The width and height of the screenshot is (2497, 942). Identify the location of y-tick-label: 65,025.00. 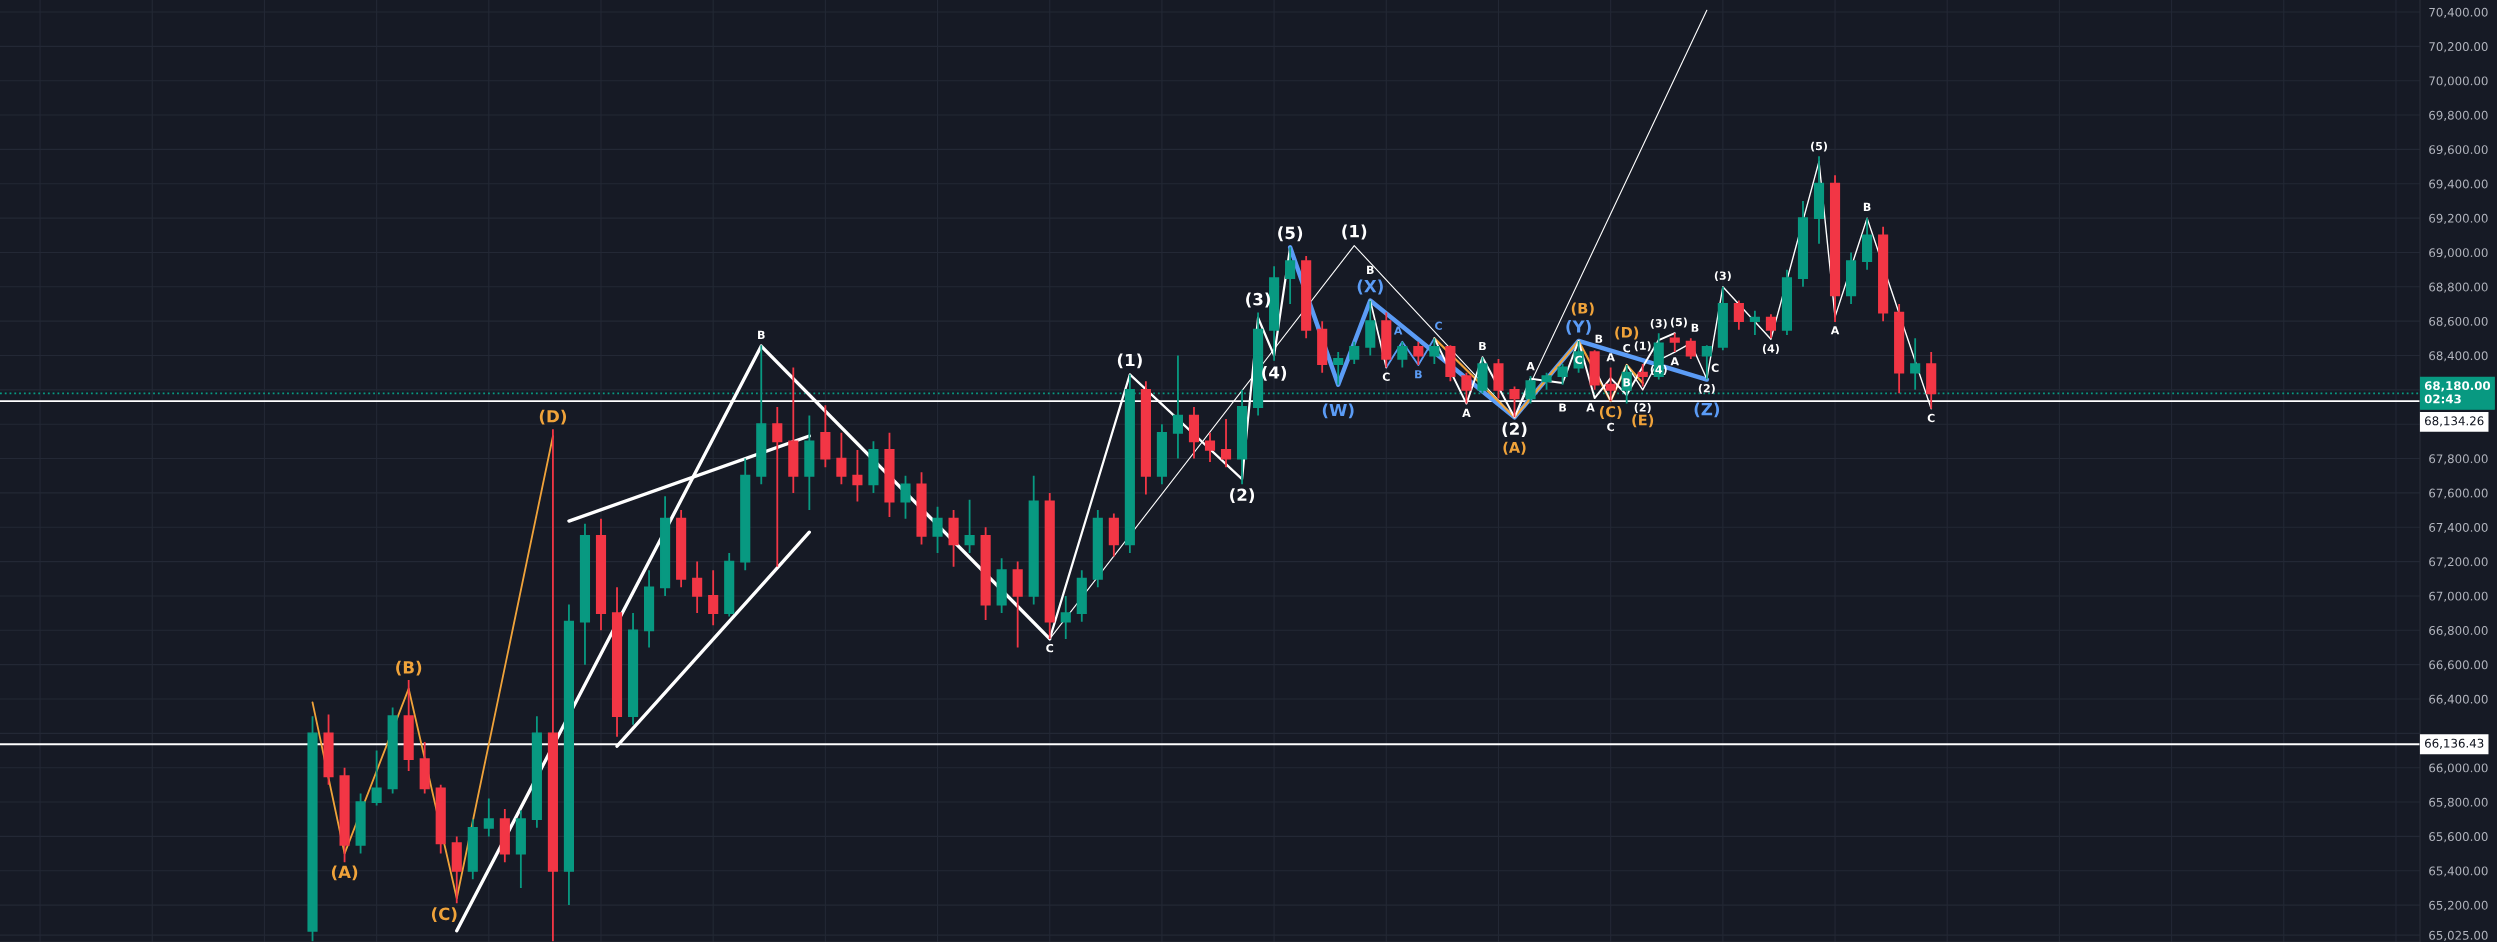
(2458, 935).